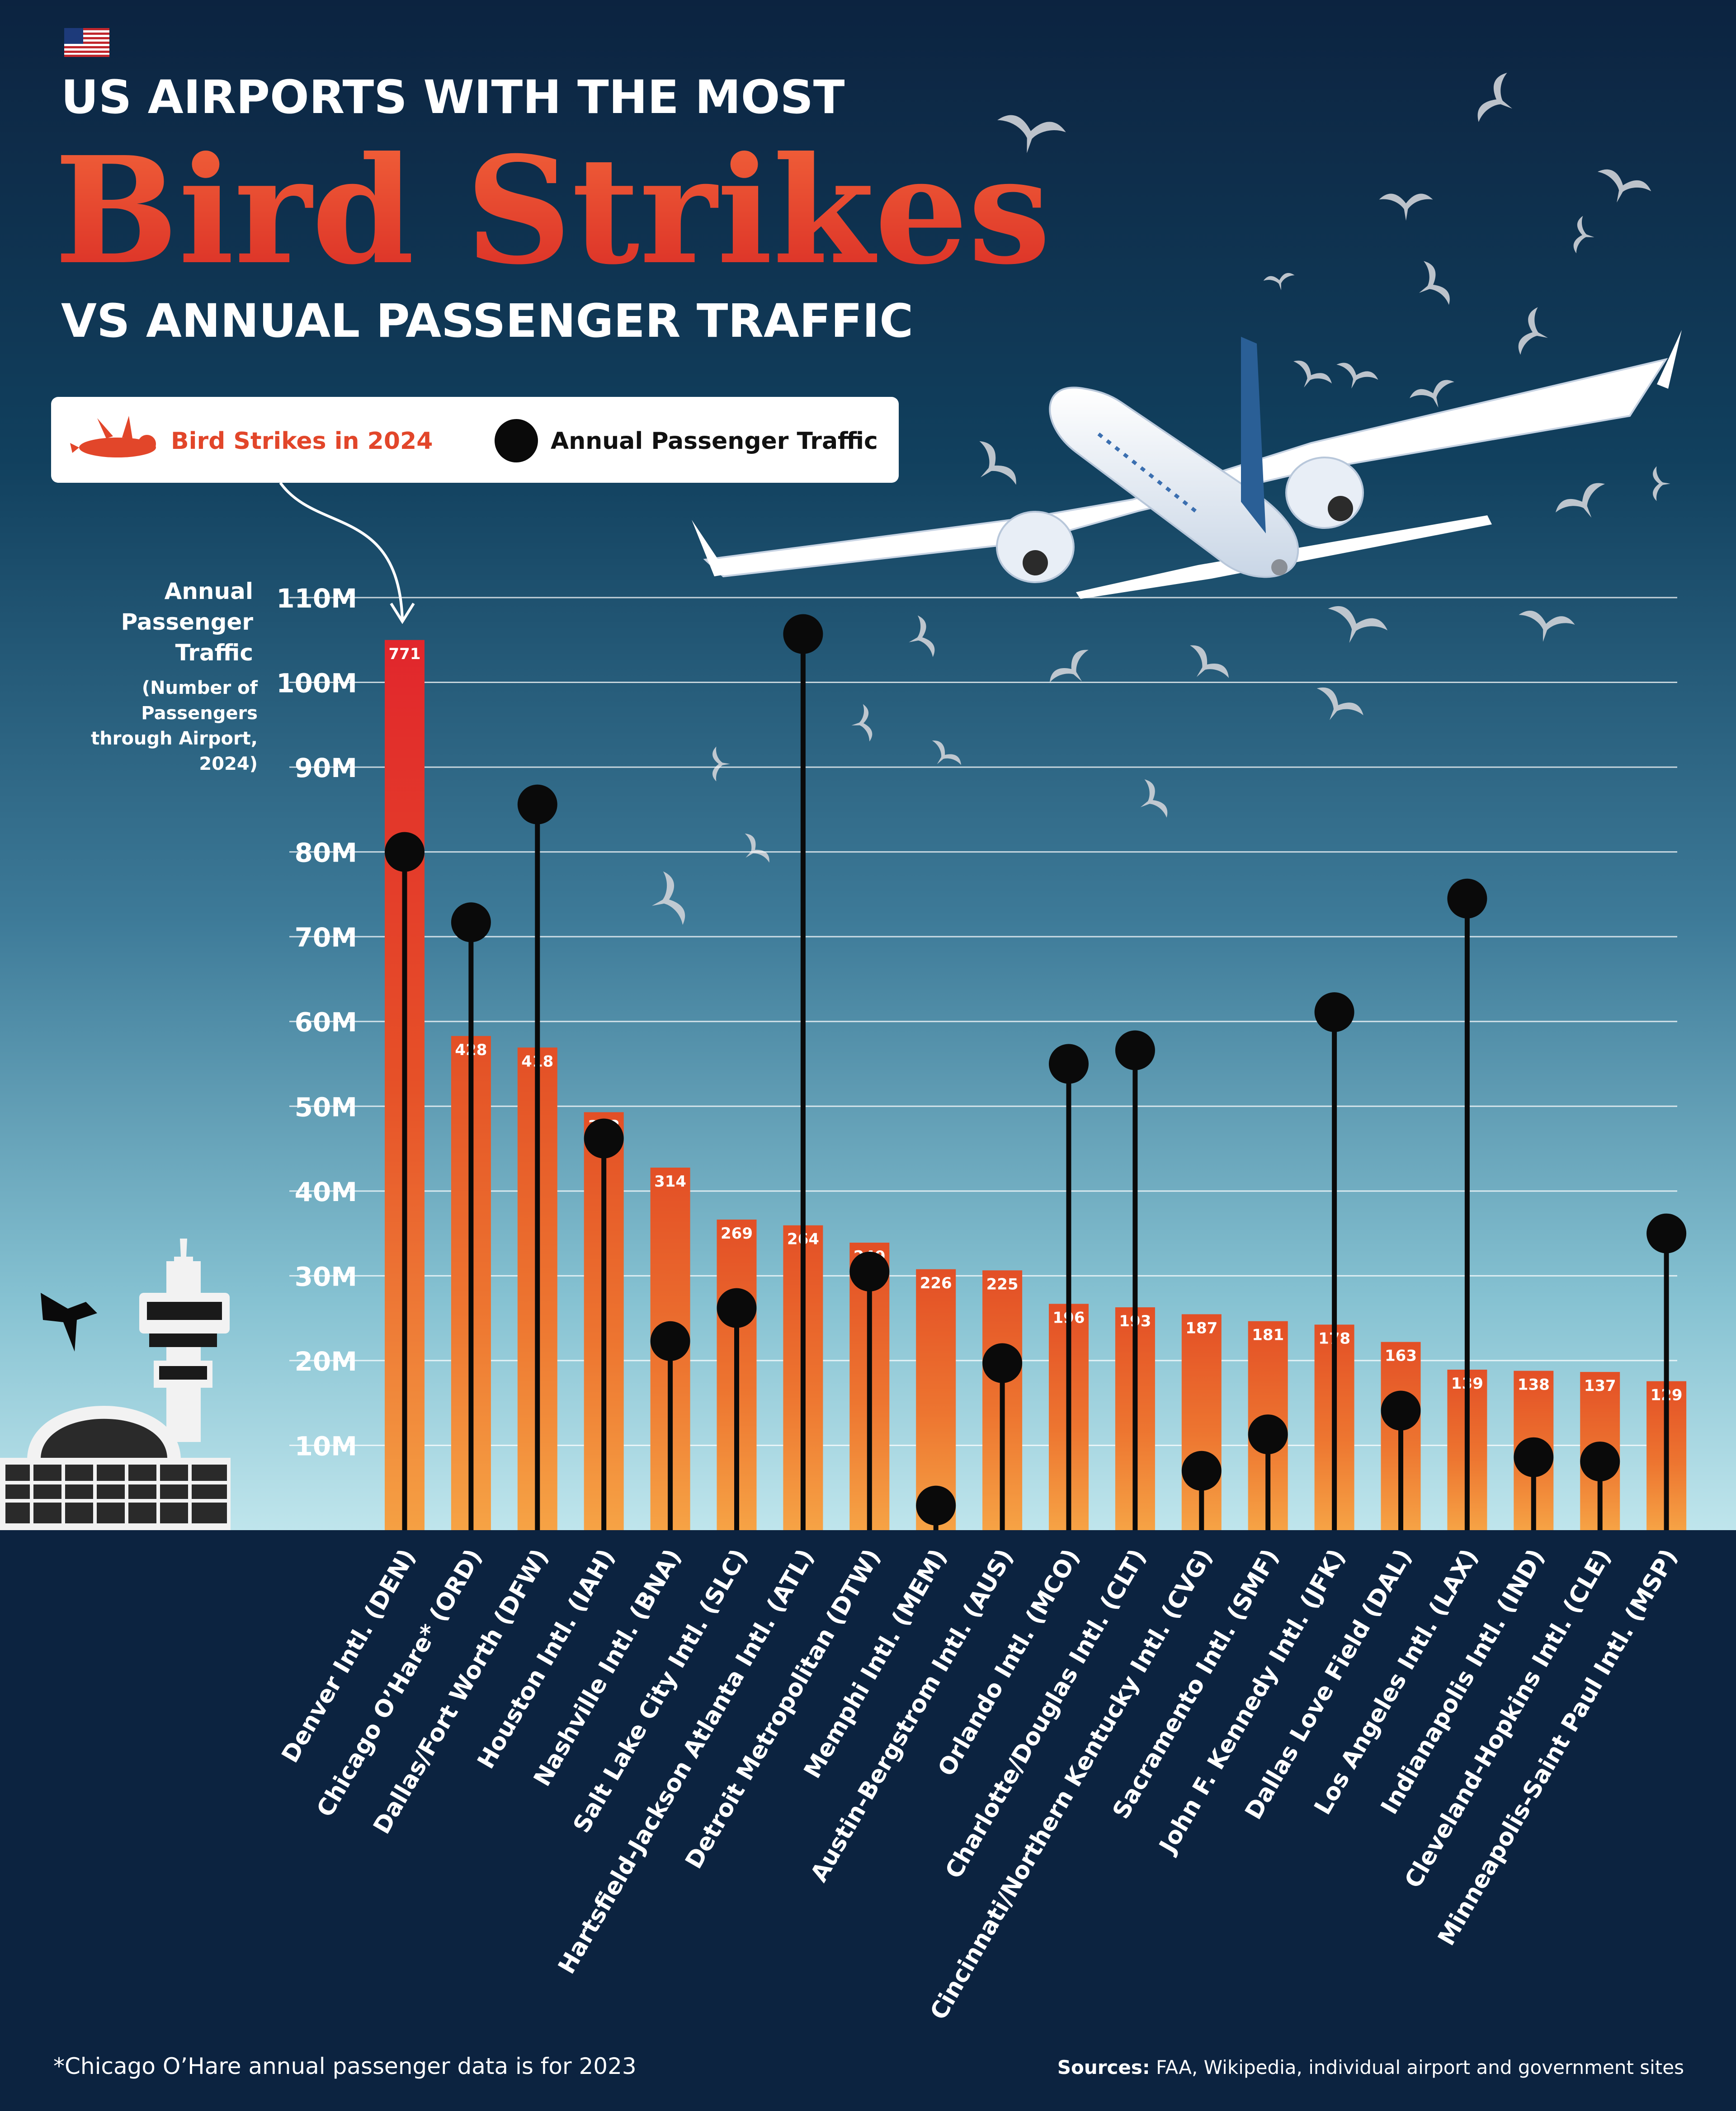  Describe the element at coordinates (326, 1362) in the screenshot. I see `y-tick-label: 20M` at that location.